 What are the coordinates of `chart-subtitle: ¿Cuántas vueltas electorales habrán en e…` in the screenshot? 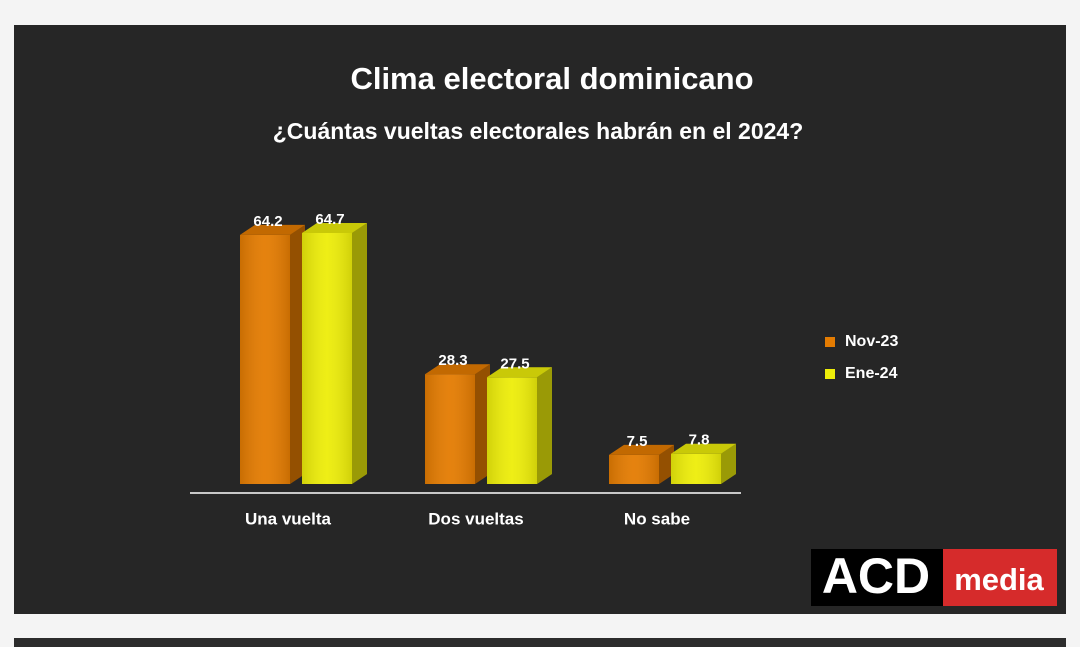 It's located at (538, 131).